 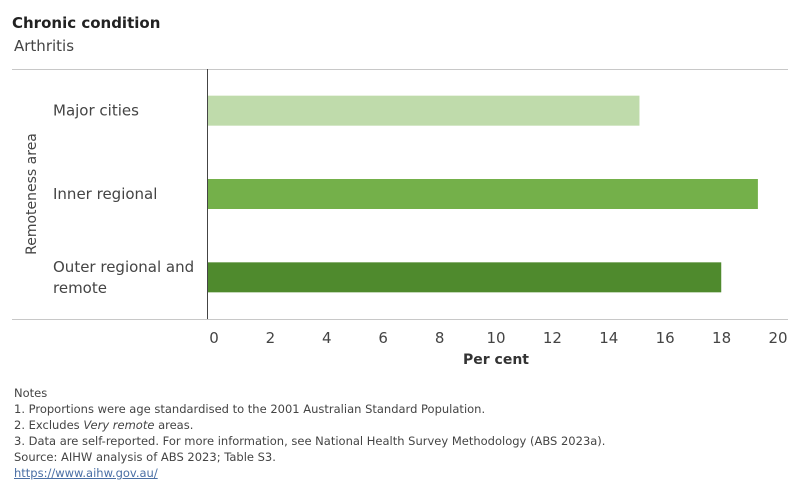 What do you see at coordinates (49, 425) in the screenshot?
I see `note-2-prefix: 2. Excludes` at bounding box center [49, 425].